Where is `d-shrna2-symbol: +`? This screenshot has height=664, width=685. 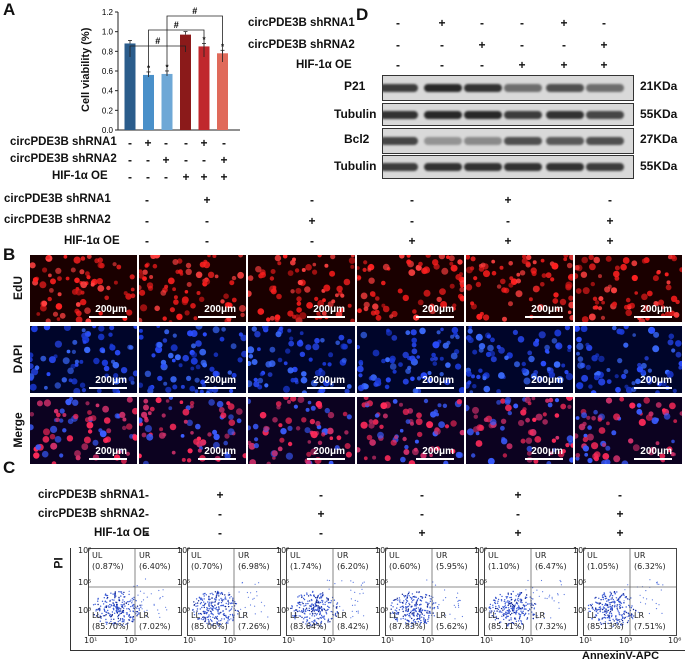 d-shrna2-symbol: + is located at coordinates (604, 45).